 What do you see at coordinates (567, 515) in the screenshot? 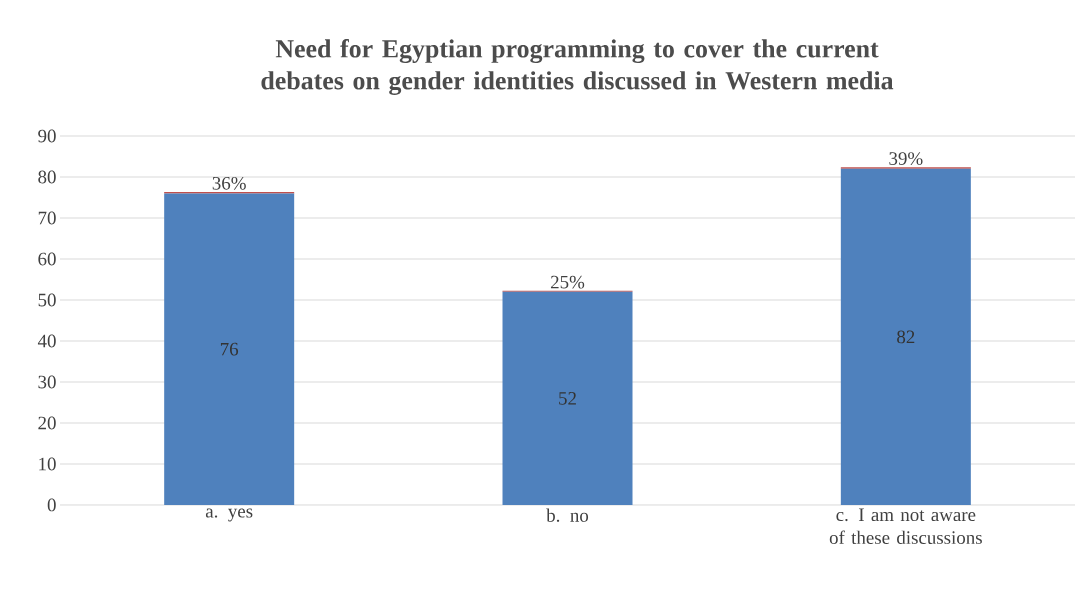
I see `x-tick-label: b. no` at bounding box center [567, 515].